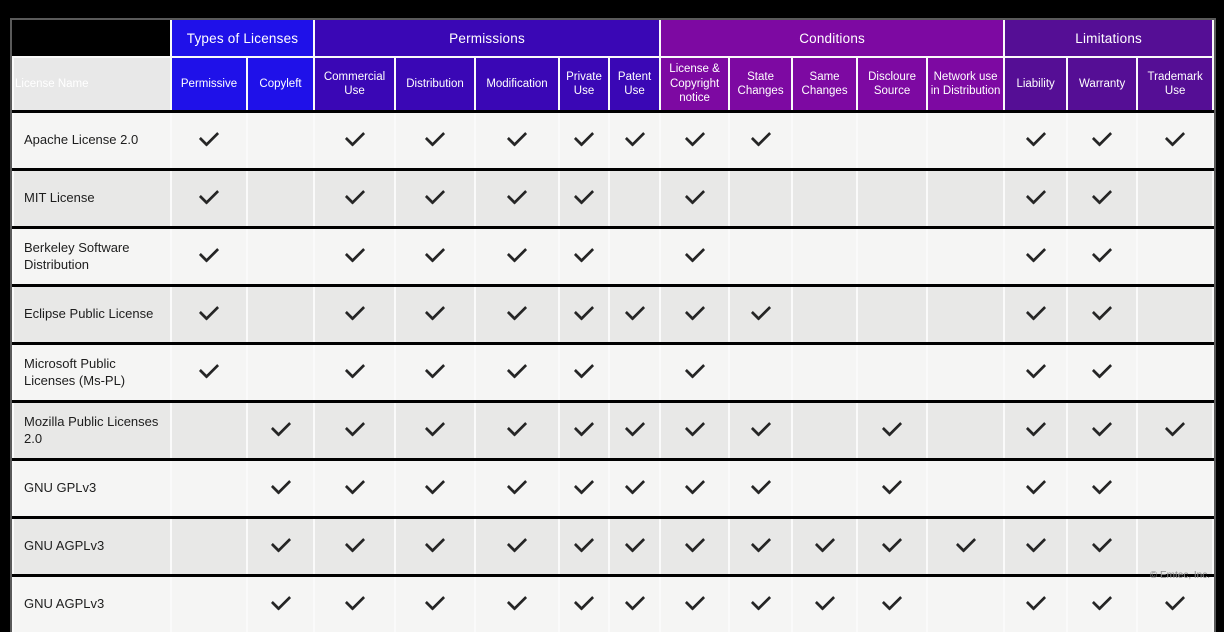 The height and width of the screenshot is (632, 1224). I want to click on cell-trademark-use, so click(1175, 547).